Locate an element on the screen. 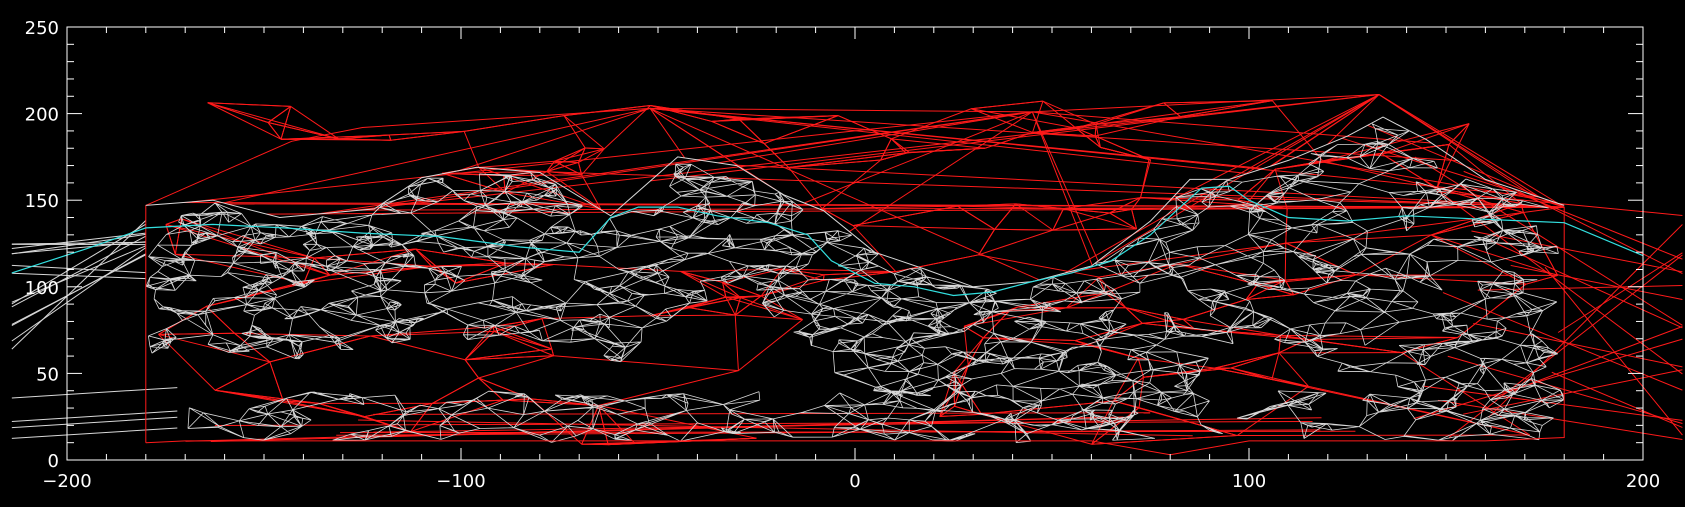 The height and width of the screenshot is (507, 1685). y-tick-label: 150 is located at coordinates (42, 201).